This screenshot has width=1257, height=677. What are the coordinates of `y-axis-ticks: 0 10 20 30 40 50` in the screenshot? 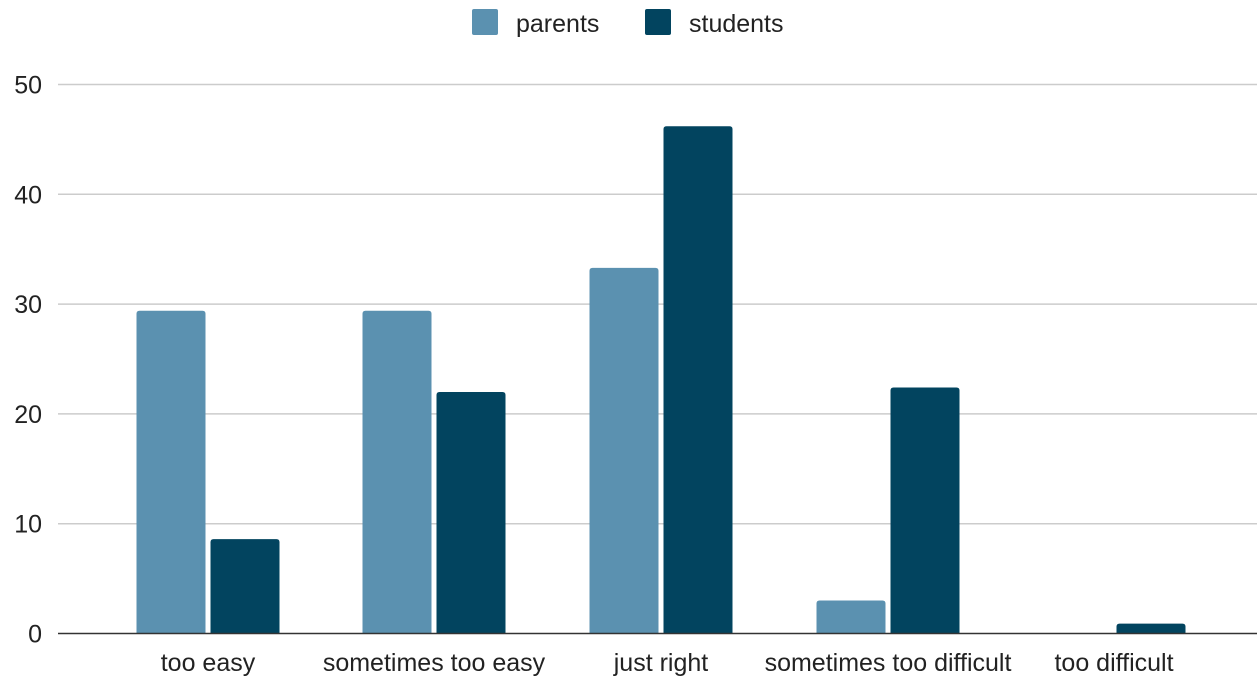 It's located at (28, 360).